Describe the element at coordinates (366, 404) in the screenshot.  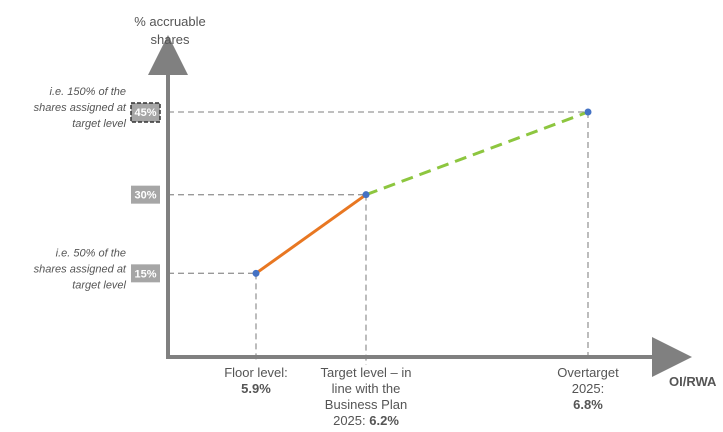
I see `x-label-line: Business Plan` at that location.